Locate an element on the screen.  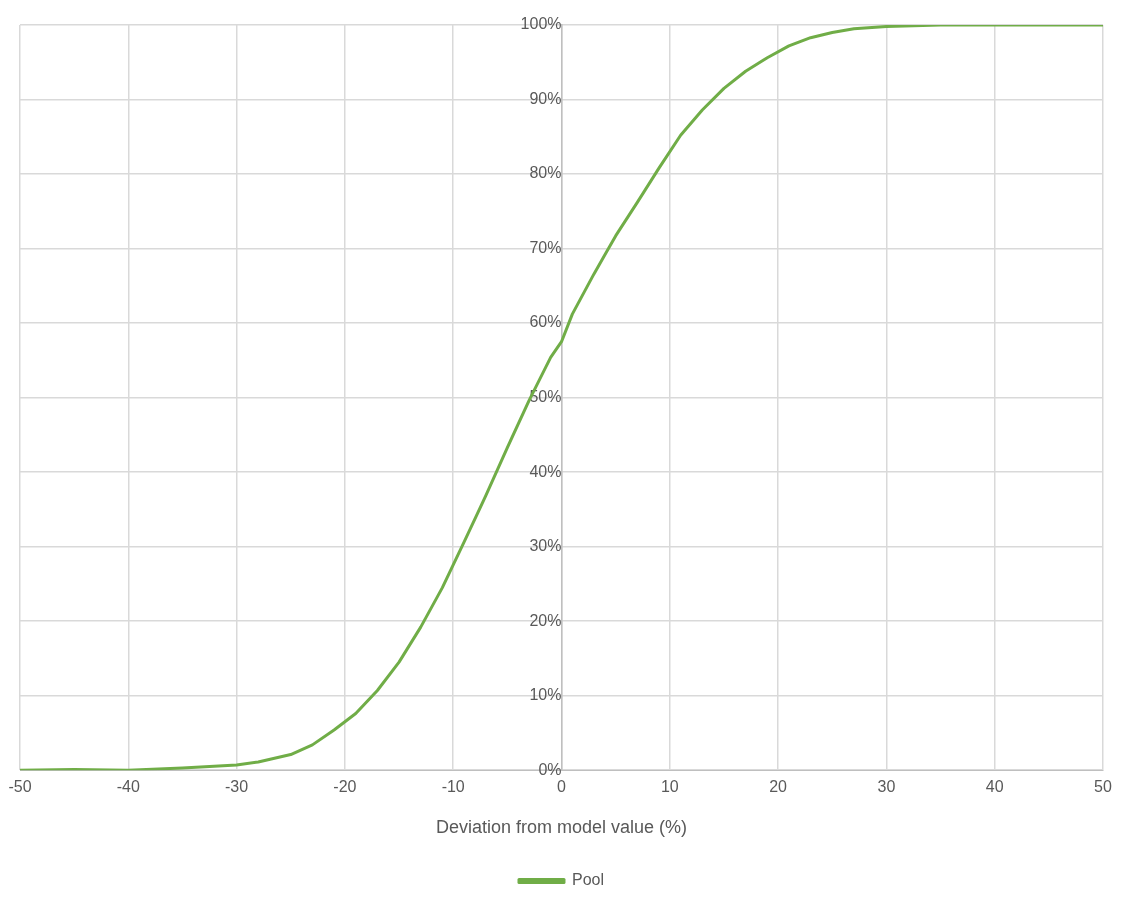
y-tick-label: 70% is located at coordinates (545, 247).